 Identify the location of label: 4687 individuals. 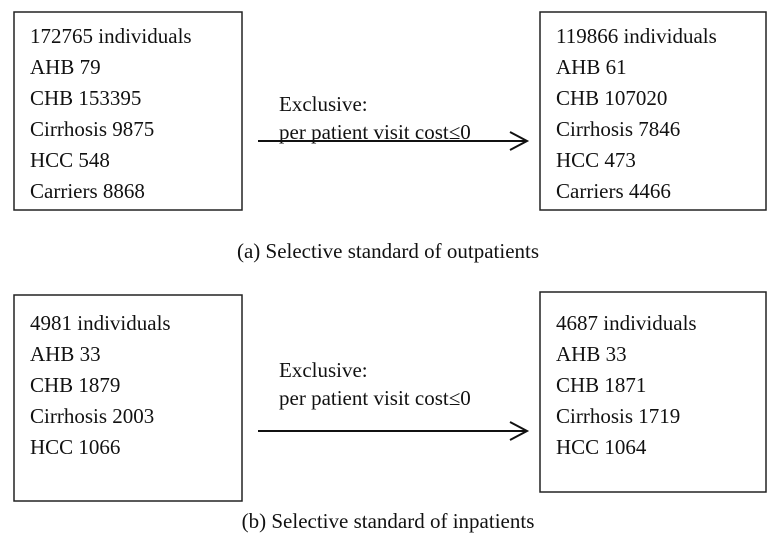
(626, 323).